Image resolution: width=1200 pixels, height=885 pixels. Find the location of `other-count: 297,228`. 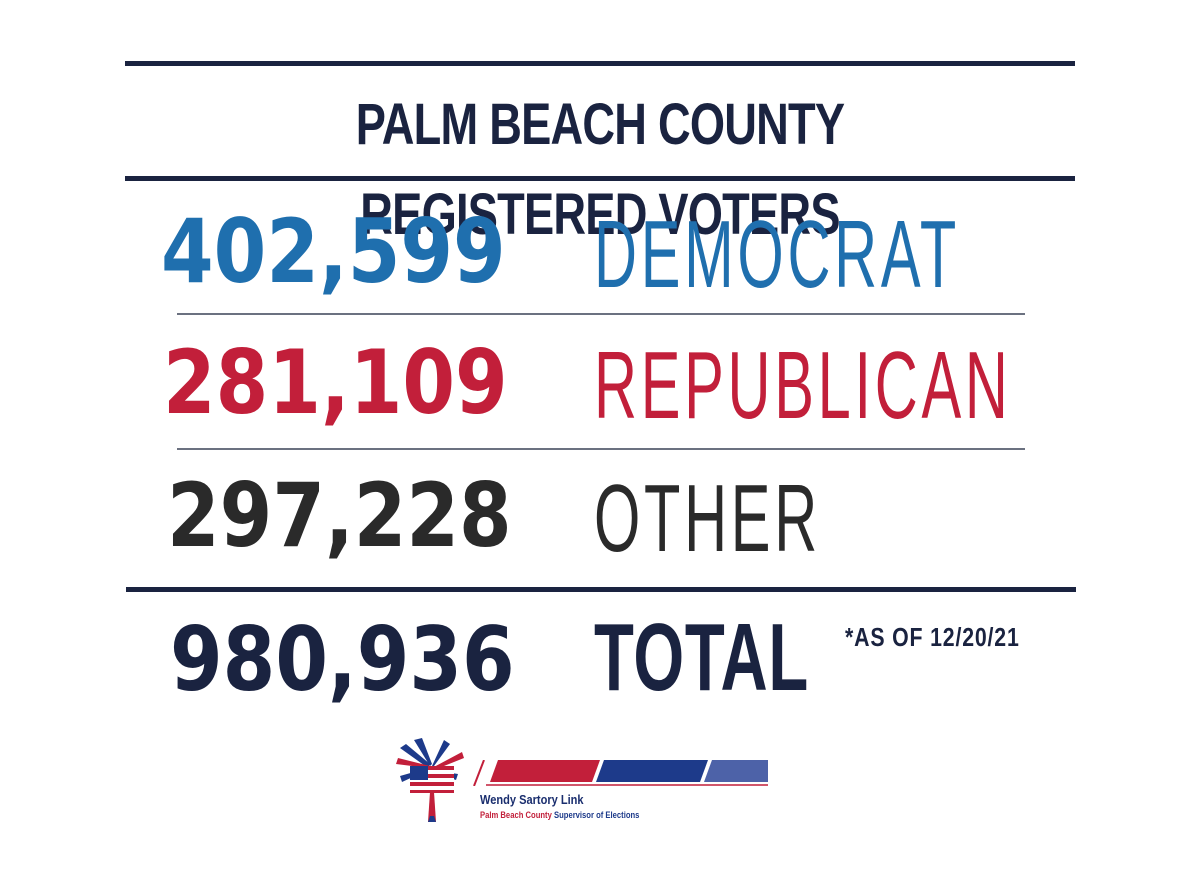

other-count: 297,228 is located at coordinates (339, 515).